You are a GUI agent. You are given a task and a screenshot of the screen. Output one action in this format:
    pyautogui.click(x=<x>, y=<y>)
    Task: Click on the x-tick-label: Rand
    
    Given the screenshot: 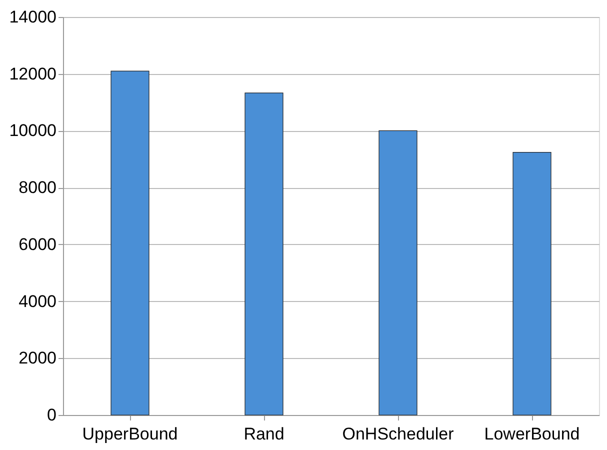 What is the action you would take?
    pyautogui.click(x=264, y=434)
    